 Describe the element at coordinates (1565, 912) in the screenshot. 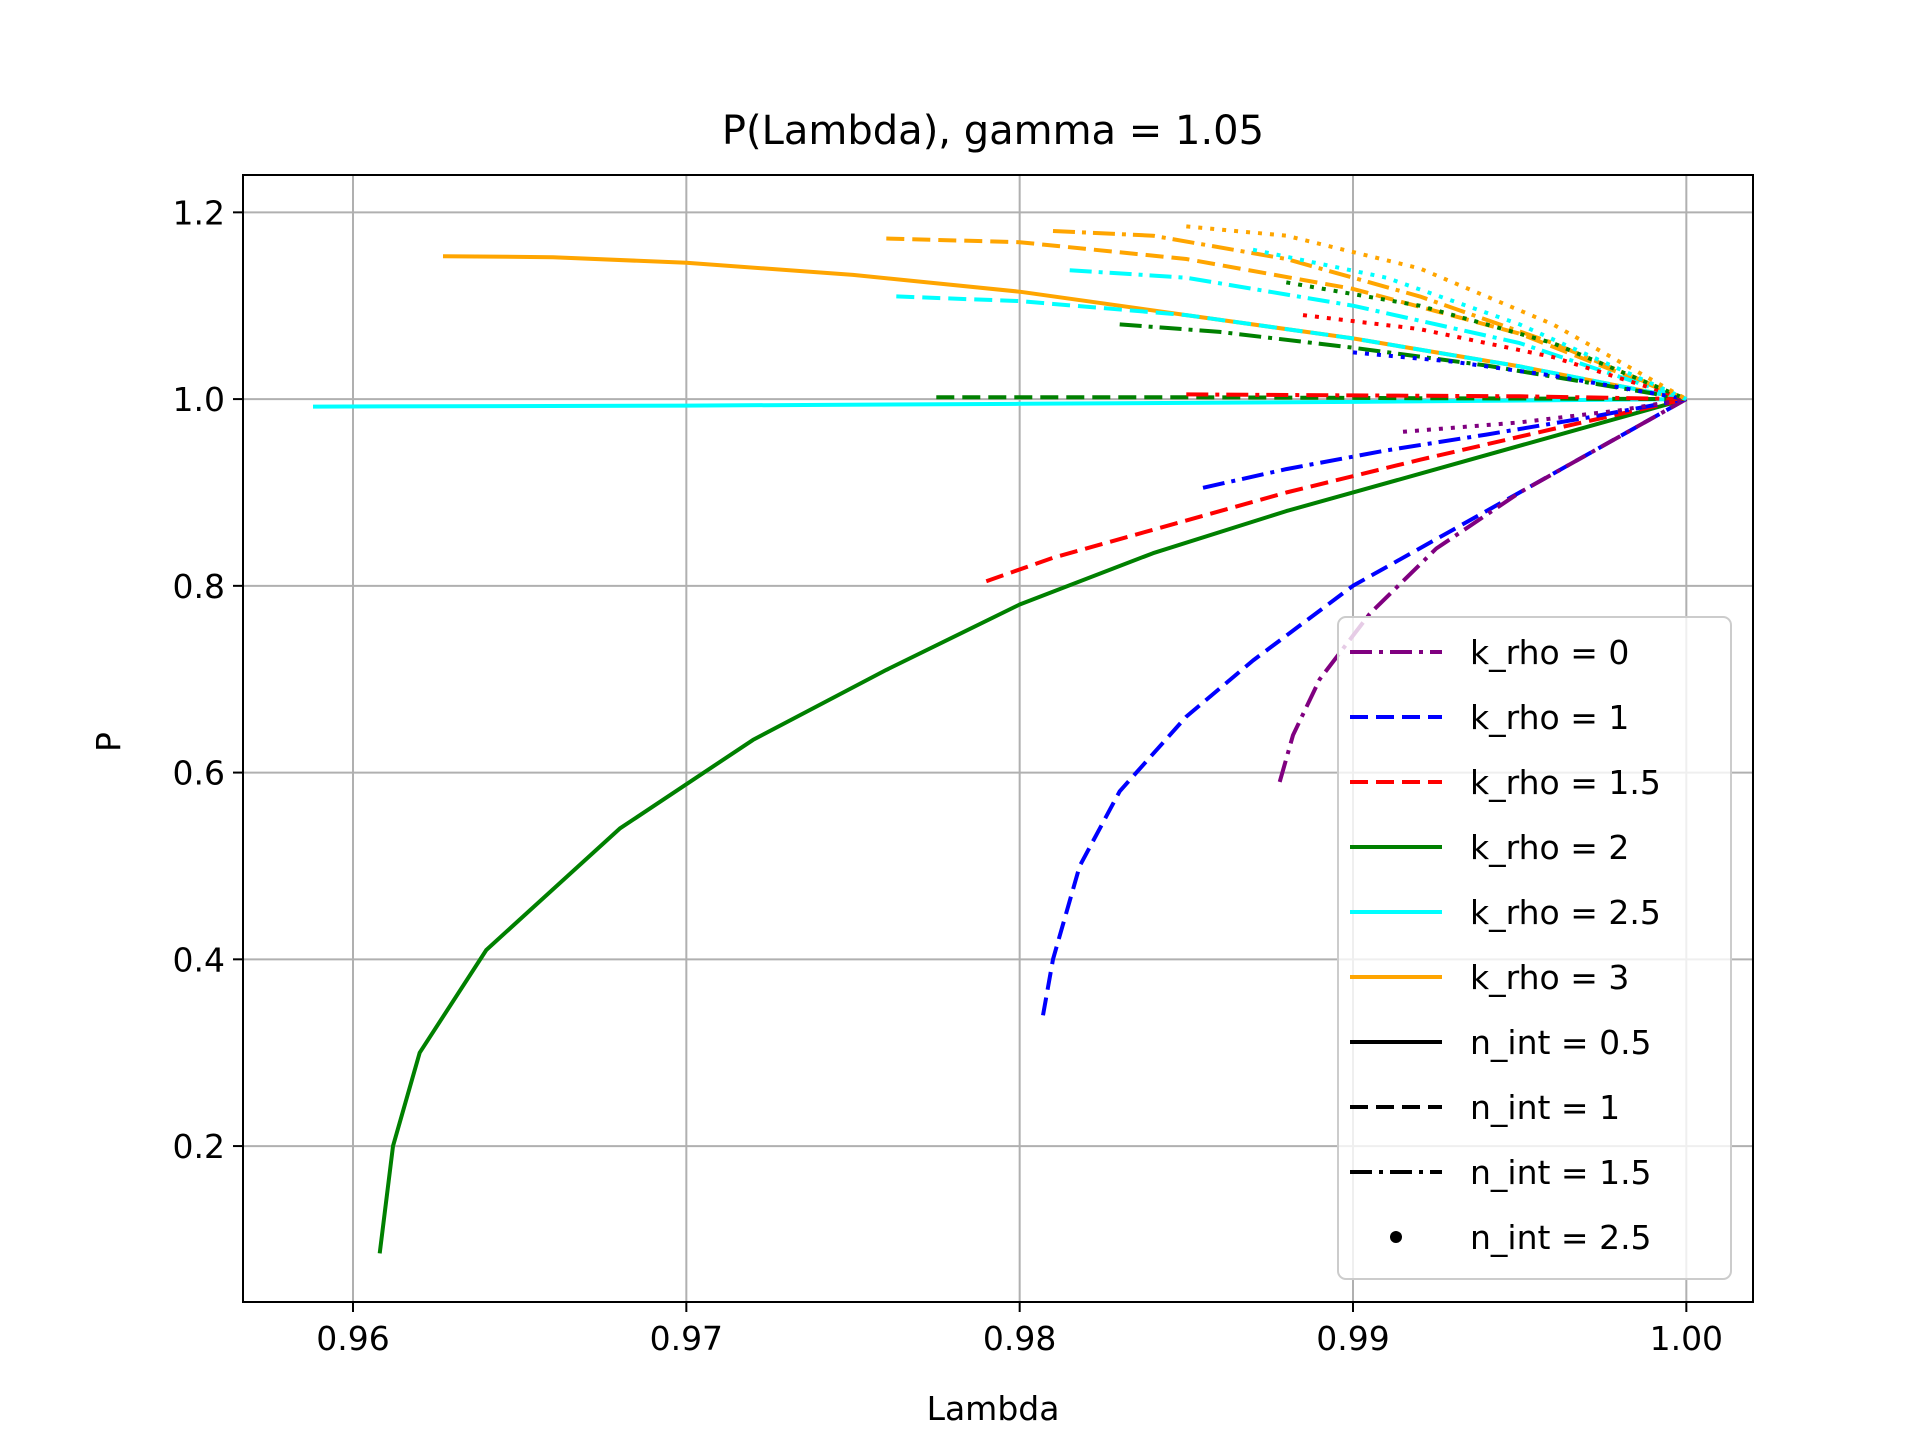

I see `legend-label: k_rho = 2.5` at that location.